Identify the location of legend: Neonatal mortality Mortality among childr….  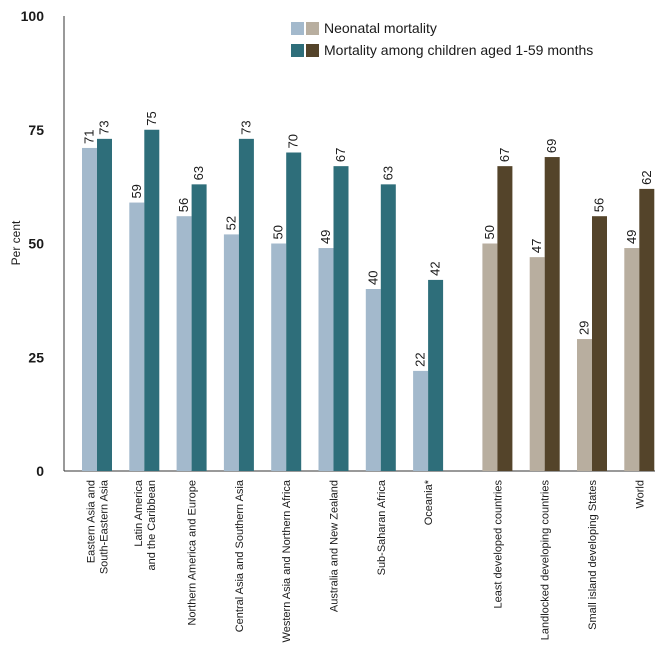
(442, 39).